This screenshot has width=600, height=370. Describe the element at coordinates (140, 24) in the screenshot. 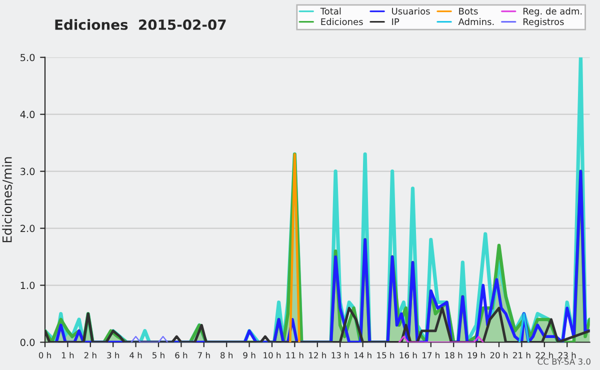

I see `chart-title: Ediciones 2015-02-07` at that location.